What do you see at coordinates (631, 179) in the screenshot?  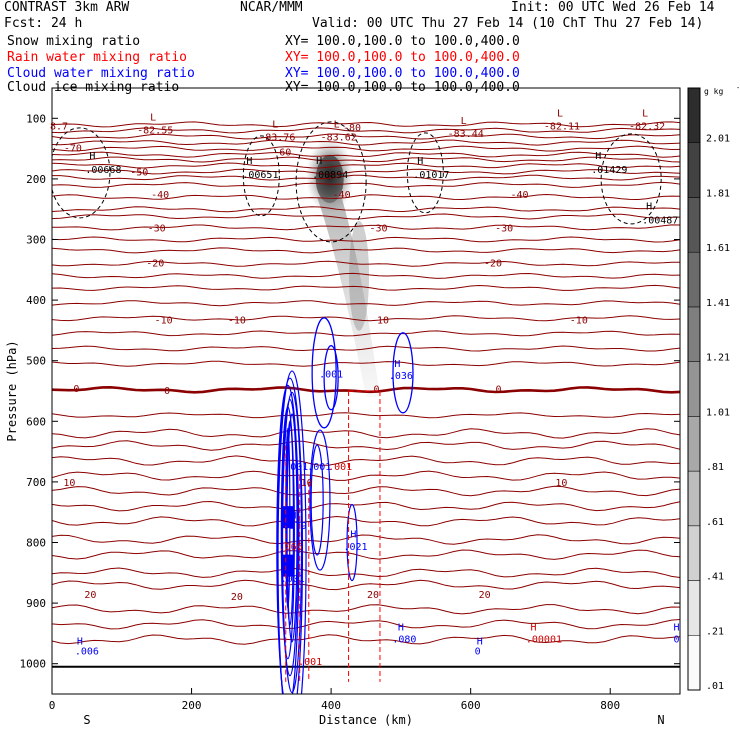 I see `cloud-ice-contour` at bounding box center [631, 179].